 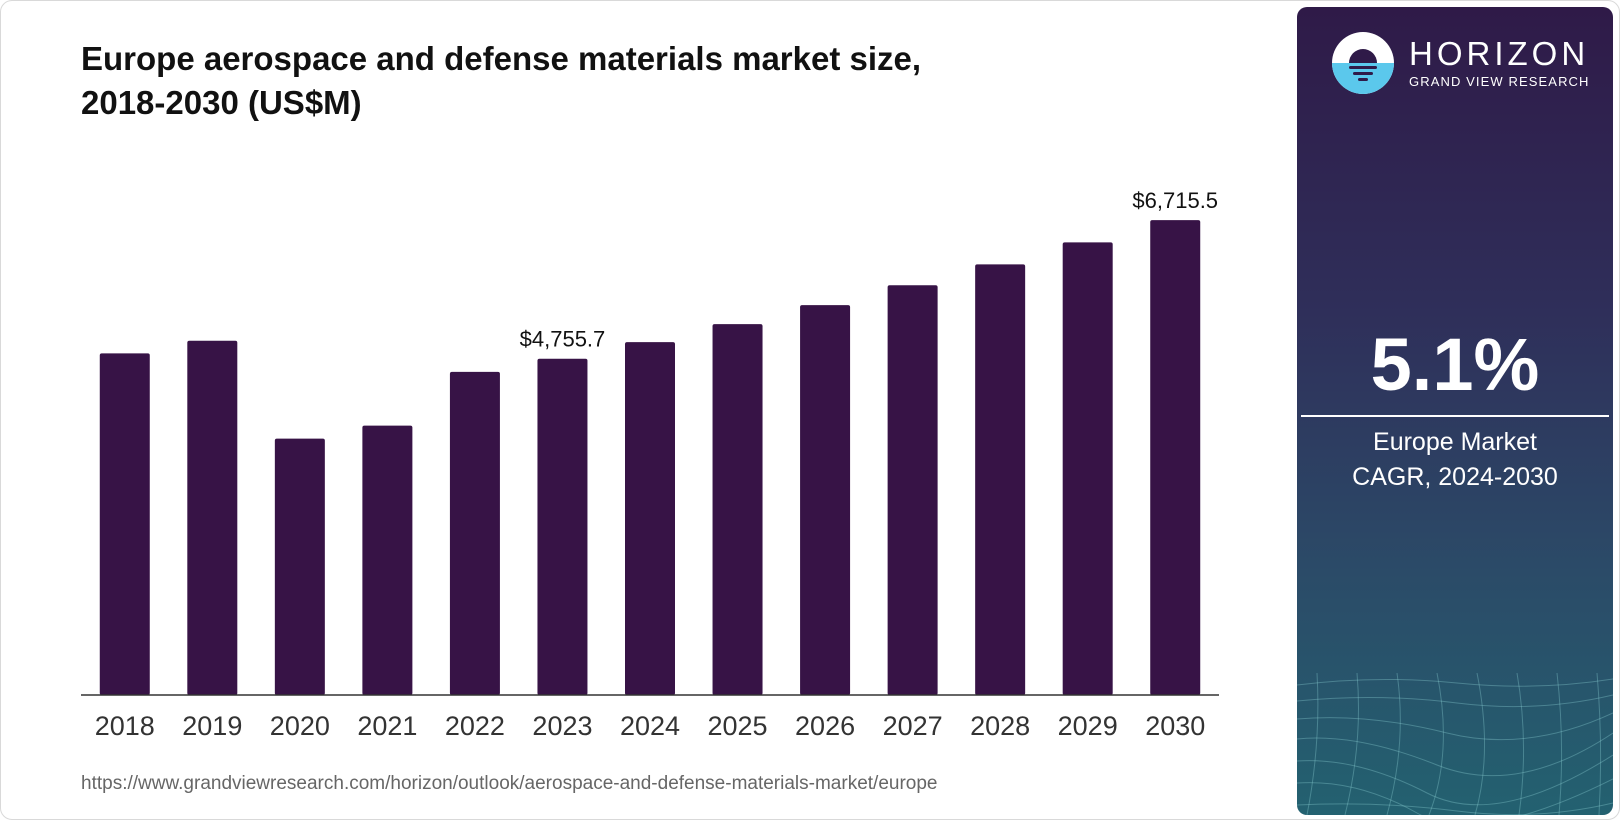 I want to click on bar-2027, so click(x=912, y=490).